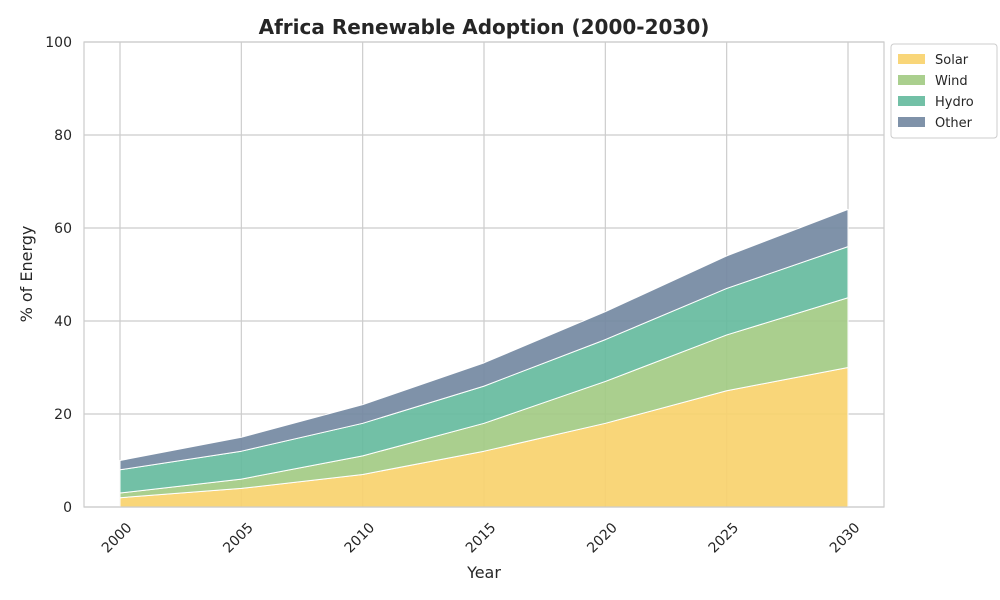  What do you see at coordinates (360, 538) in the screenshot?
I see `x-tick-label: 2010` at bounding box center [360, 538].